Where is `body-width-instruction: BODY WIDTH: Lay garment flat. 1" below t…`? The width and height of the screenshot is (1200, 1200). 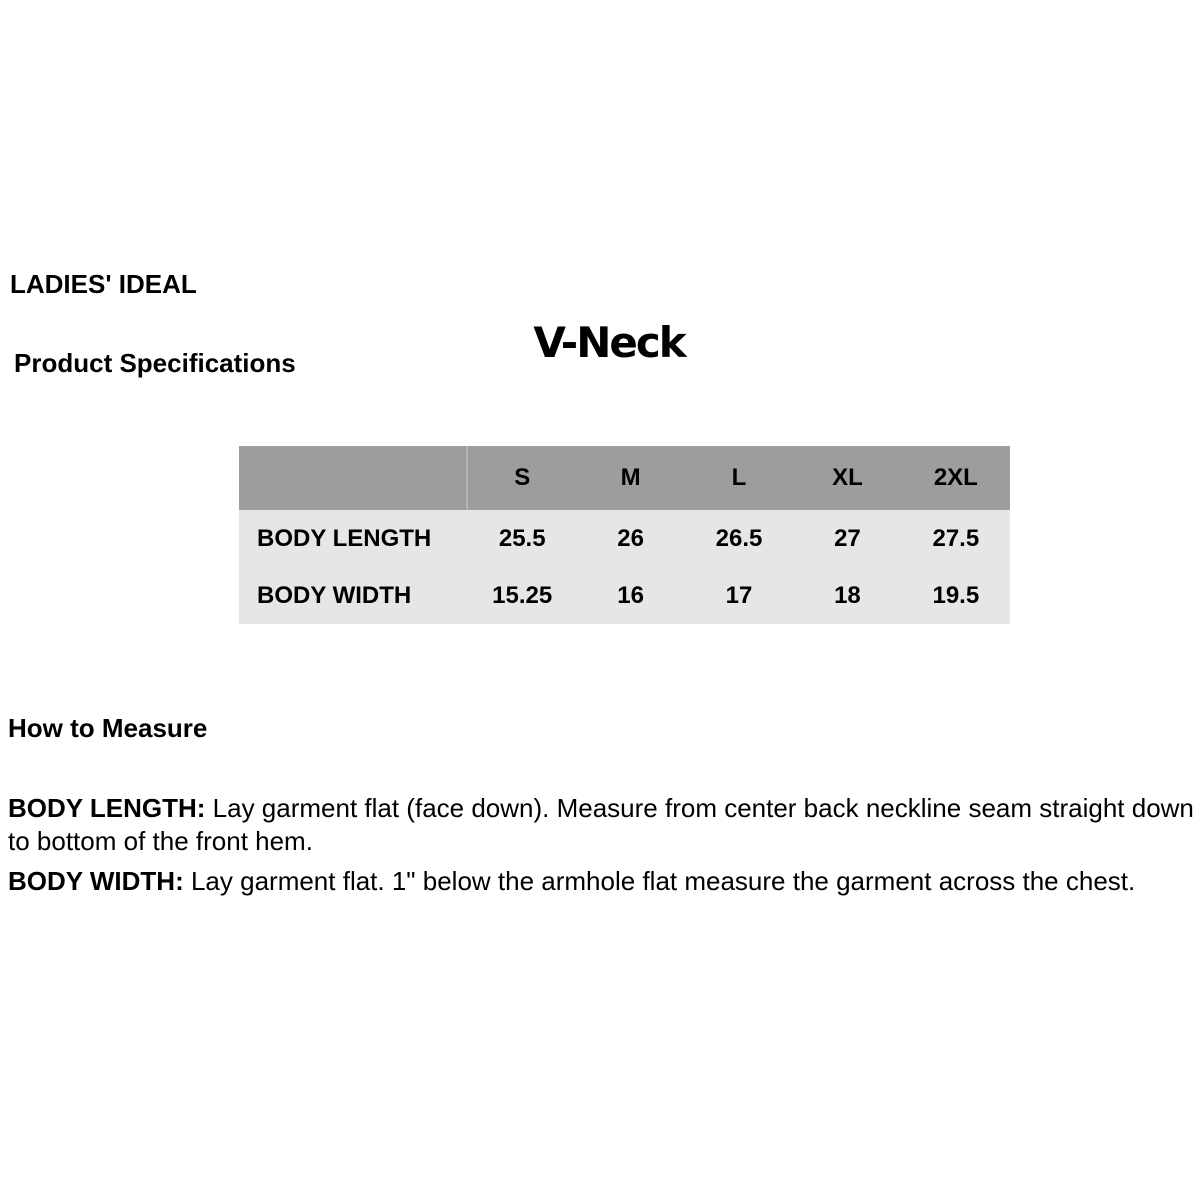 body-width-instruction: BODY WIDTH: Lay garment flat. 1" below t… is located at coordinates (603, 881).